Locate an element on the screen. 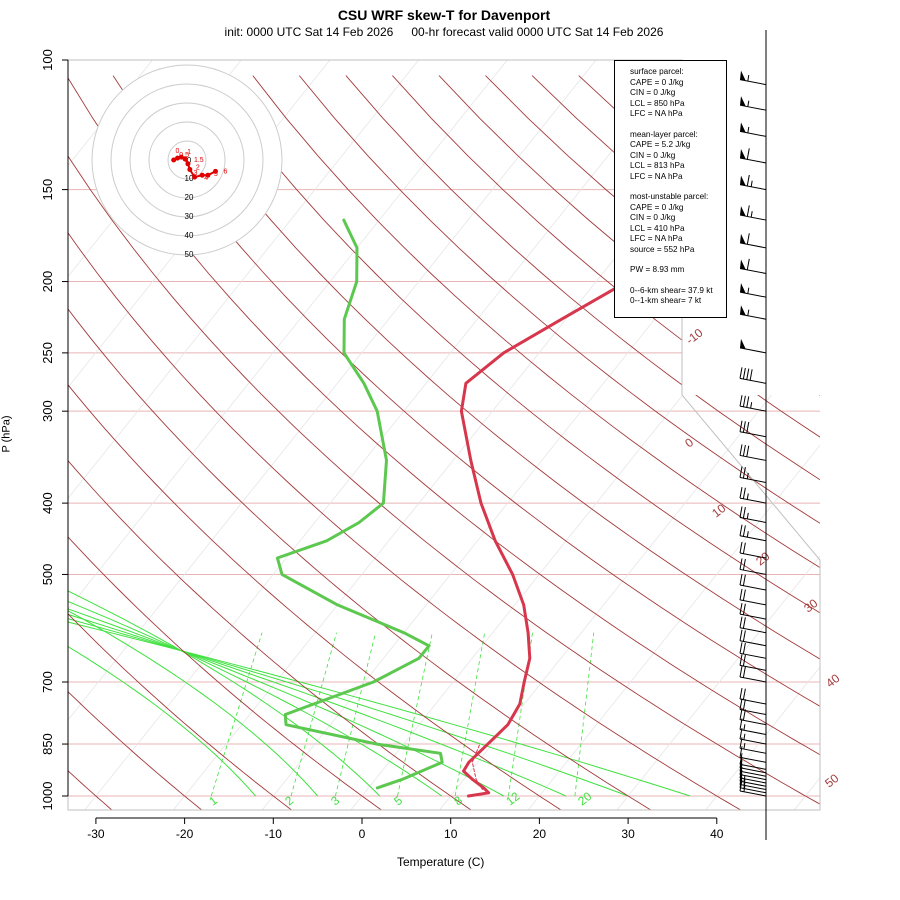  x-tick-label: 40 is located at coordinates (717, 834).